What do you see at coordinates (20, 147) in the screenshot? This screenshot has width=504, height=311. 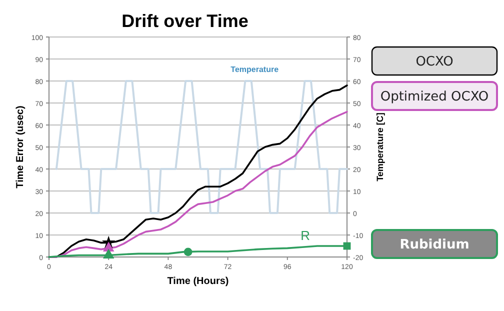 I see `y-axis-title: Time Error (usec)` at bounding box center [20, 147].